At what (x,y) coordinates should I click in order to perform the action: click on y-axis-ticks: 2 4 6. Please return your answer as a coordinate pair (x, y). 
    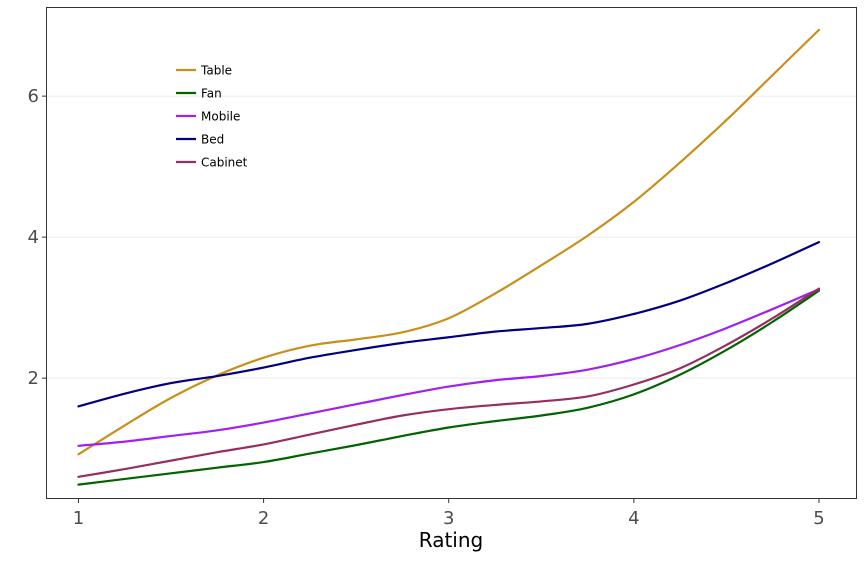
    Looking at the image, I should click on (37, 237).